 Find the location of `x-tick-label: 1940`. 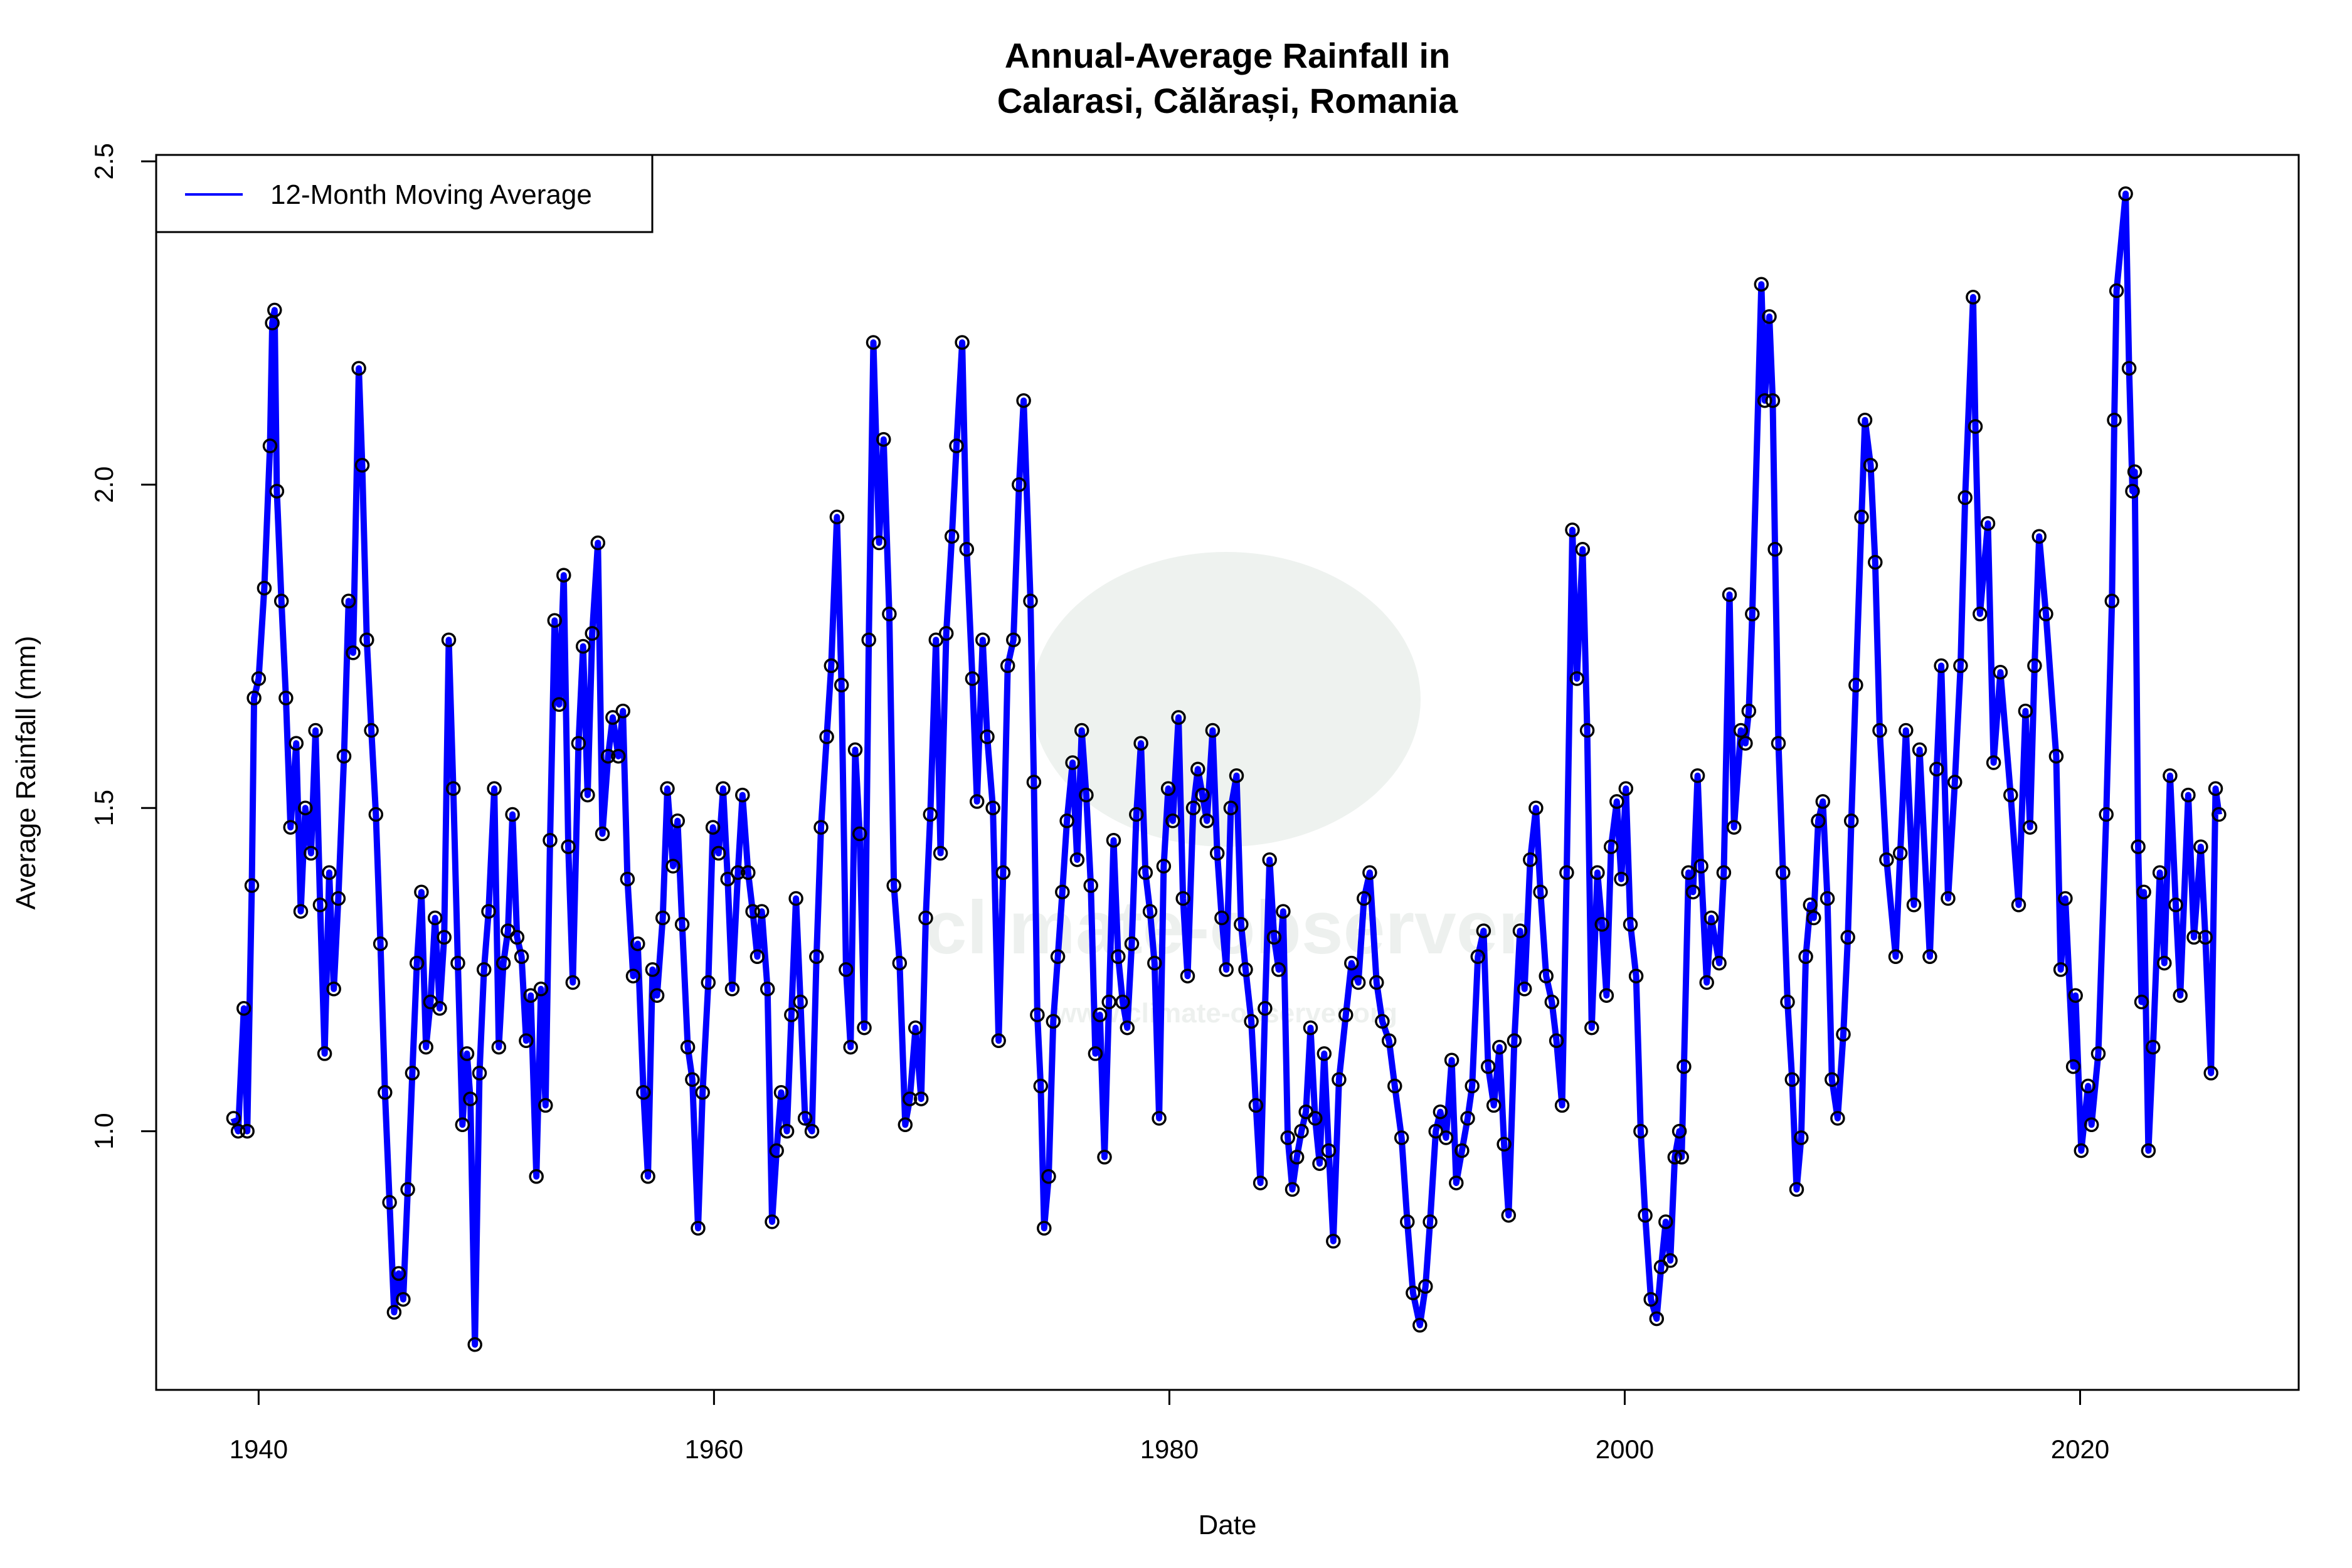

x-tick-label: 1940 is located at coordinates (259, 1449).